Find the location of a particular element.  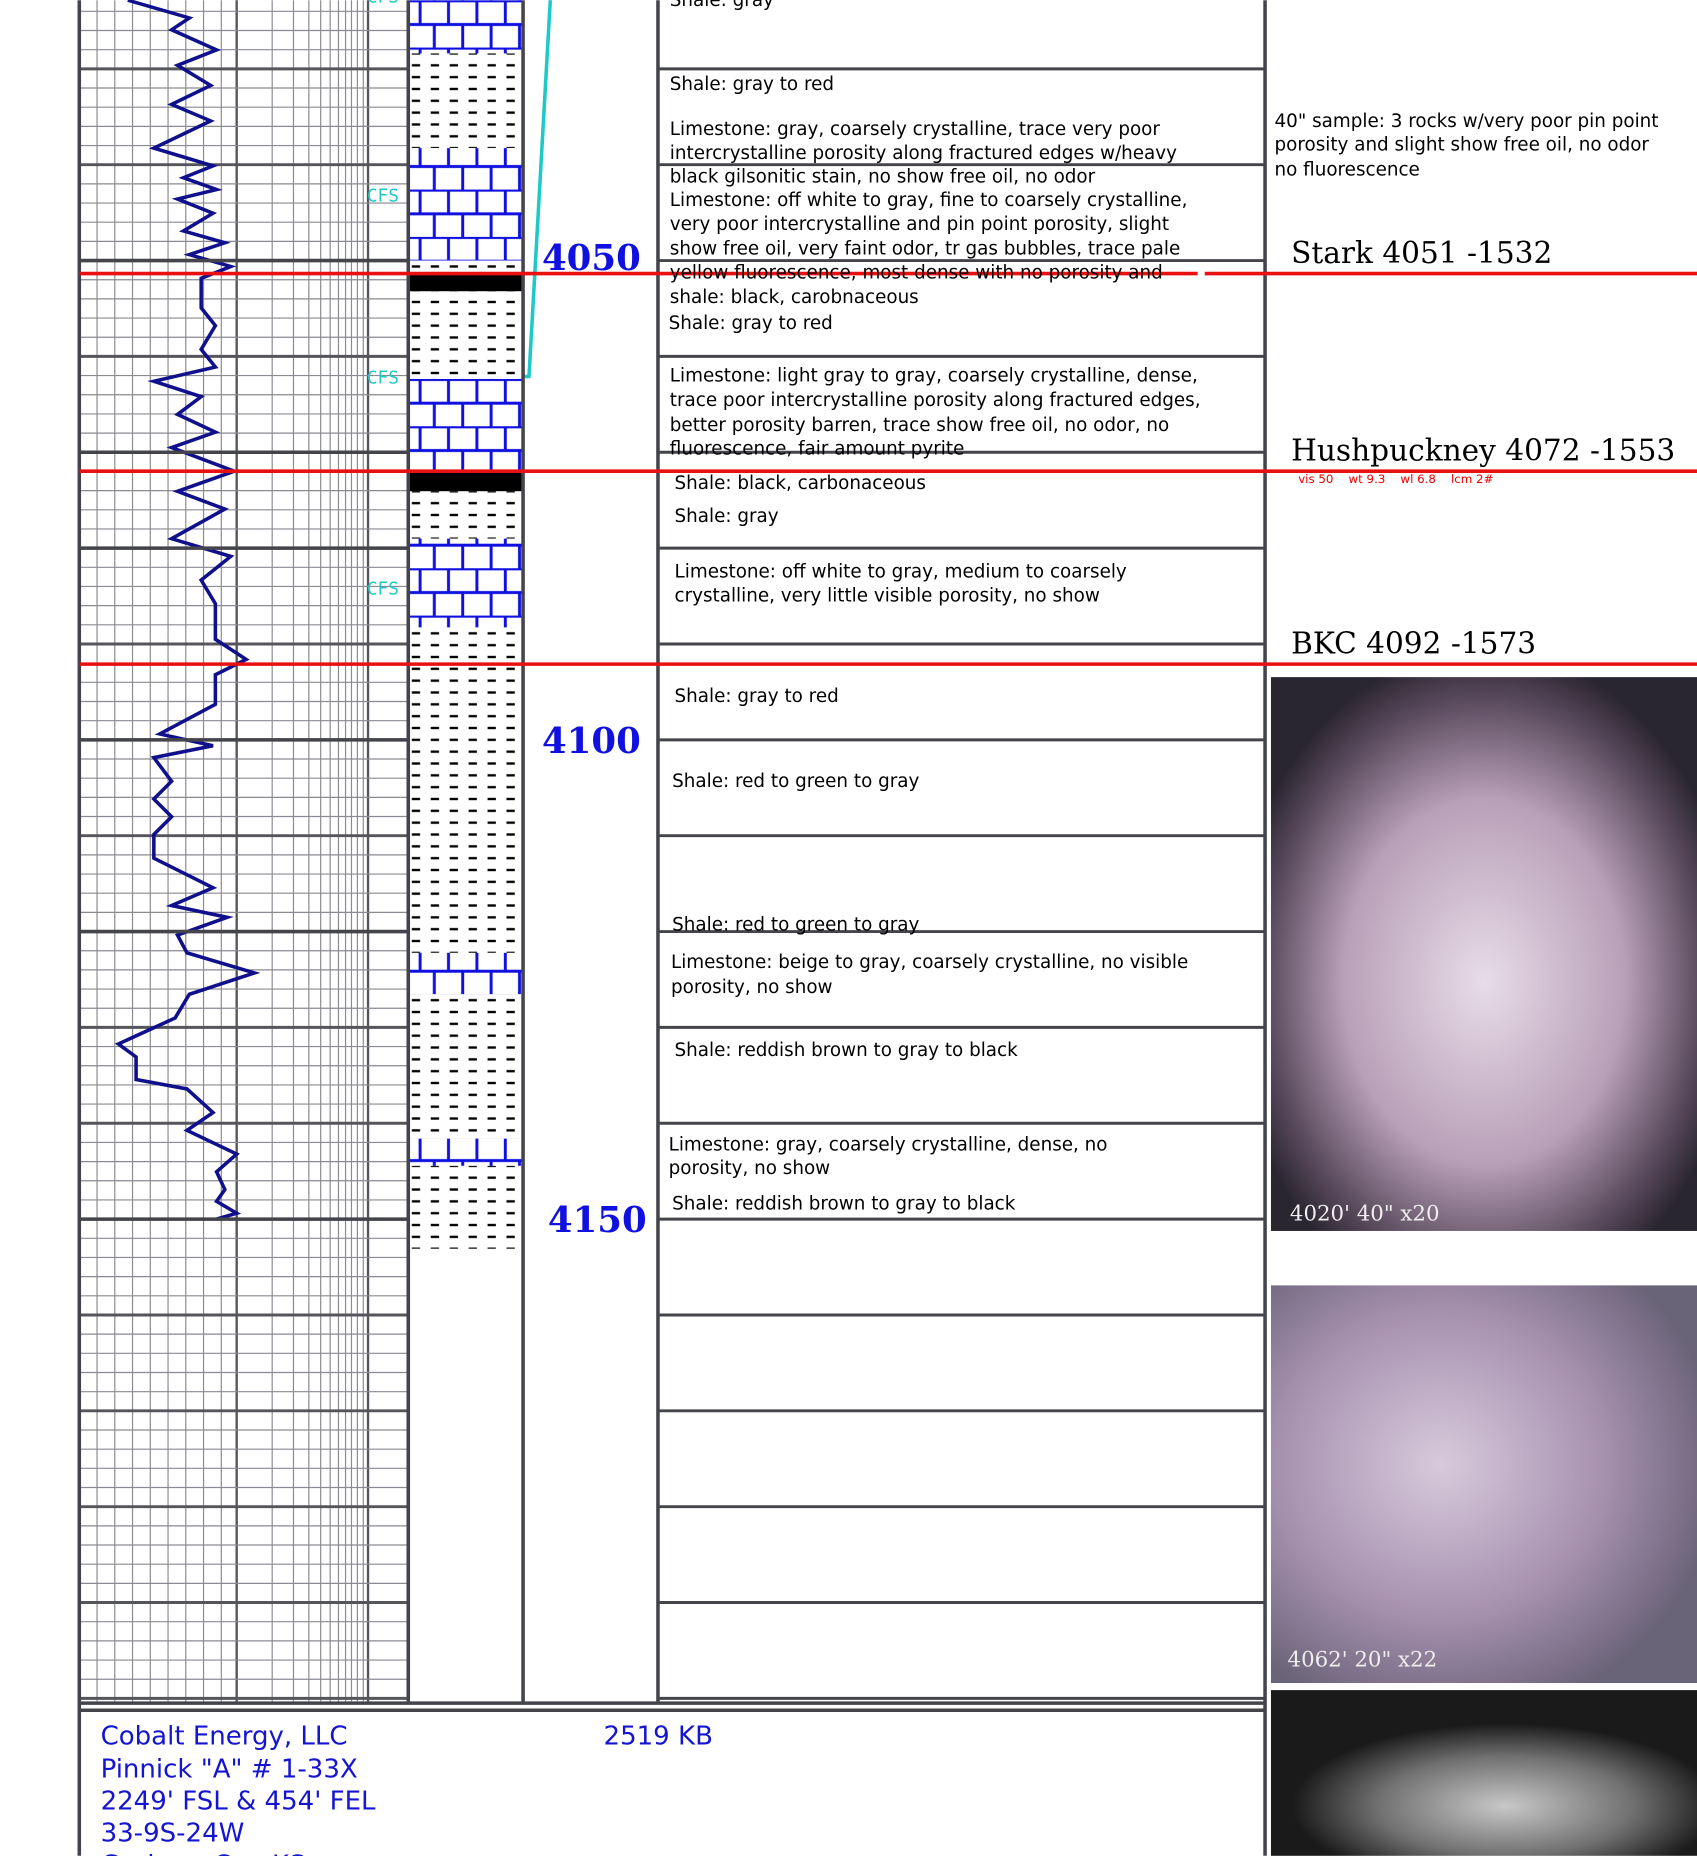

gamma-ray-curve is located at coordinates (187, 610).